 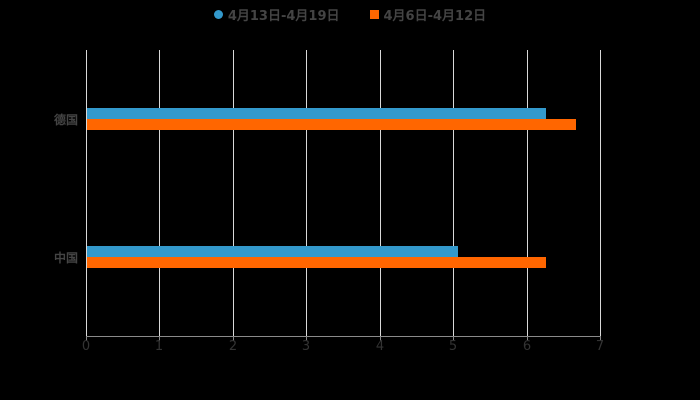 I want to click on chart-legend: 4月13日-4月19日 4月6日-4月12日, so click(x=350, y=14).